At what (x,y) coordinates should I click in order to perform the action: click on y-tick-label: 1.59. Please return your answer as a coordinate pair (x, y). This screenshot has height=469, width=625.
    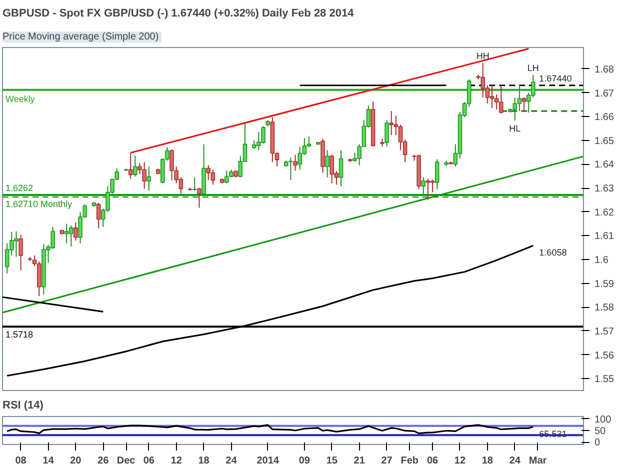
    Looking at the image, I should click on (604, 284).